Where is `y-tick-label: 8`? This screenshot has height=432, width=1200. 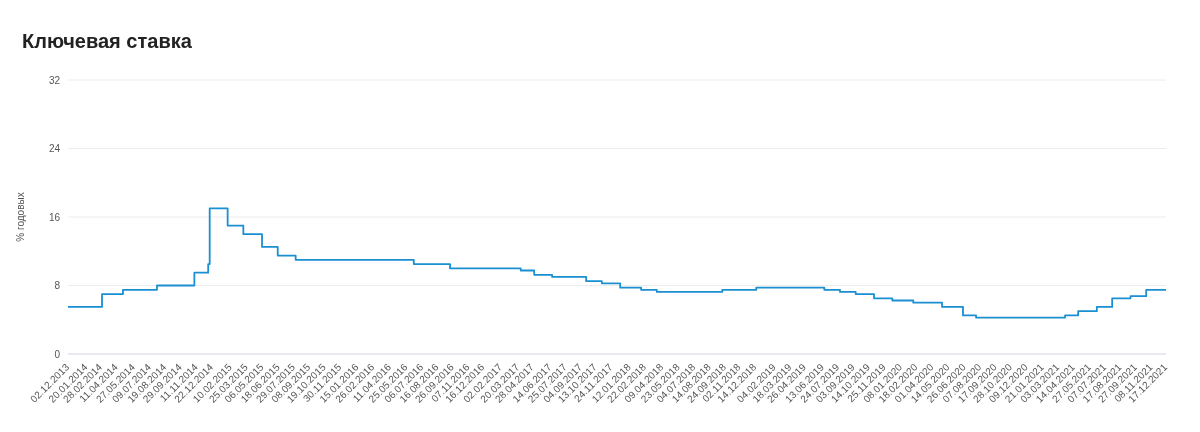
y-tick-label: 8 is located at coordinates (57, 286).